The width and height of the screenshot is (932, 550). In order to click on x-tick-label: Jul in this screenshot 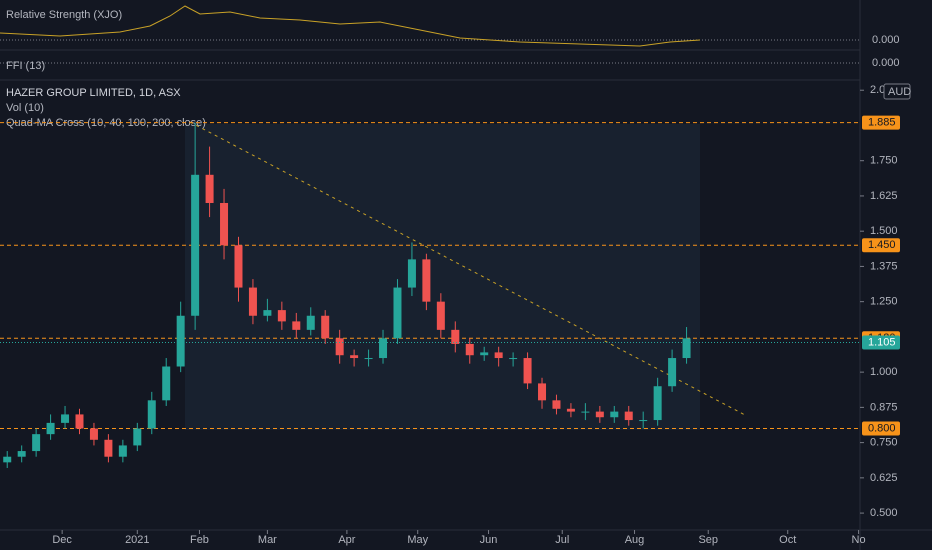, I will do `click(562, 540)`.